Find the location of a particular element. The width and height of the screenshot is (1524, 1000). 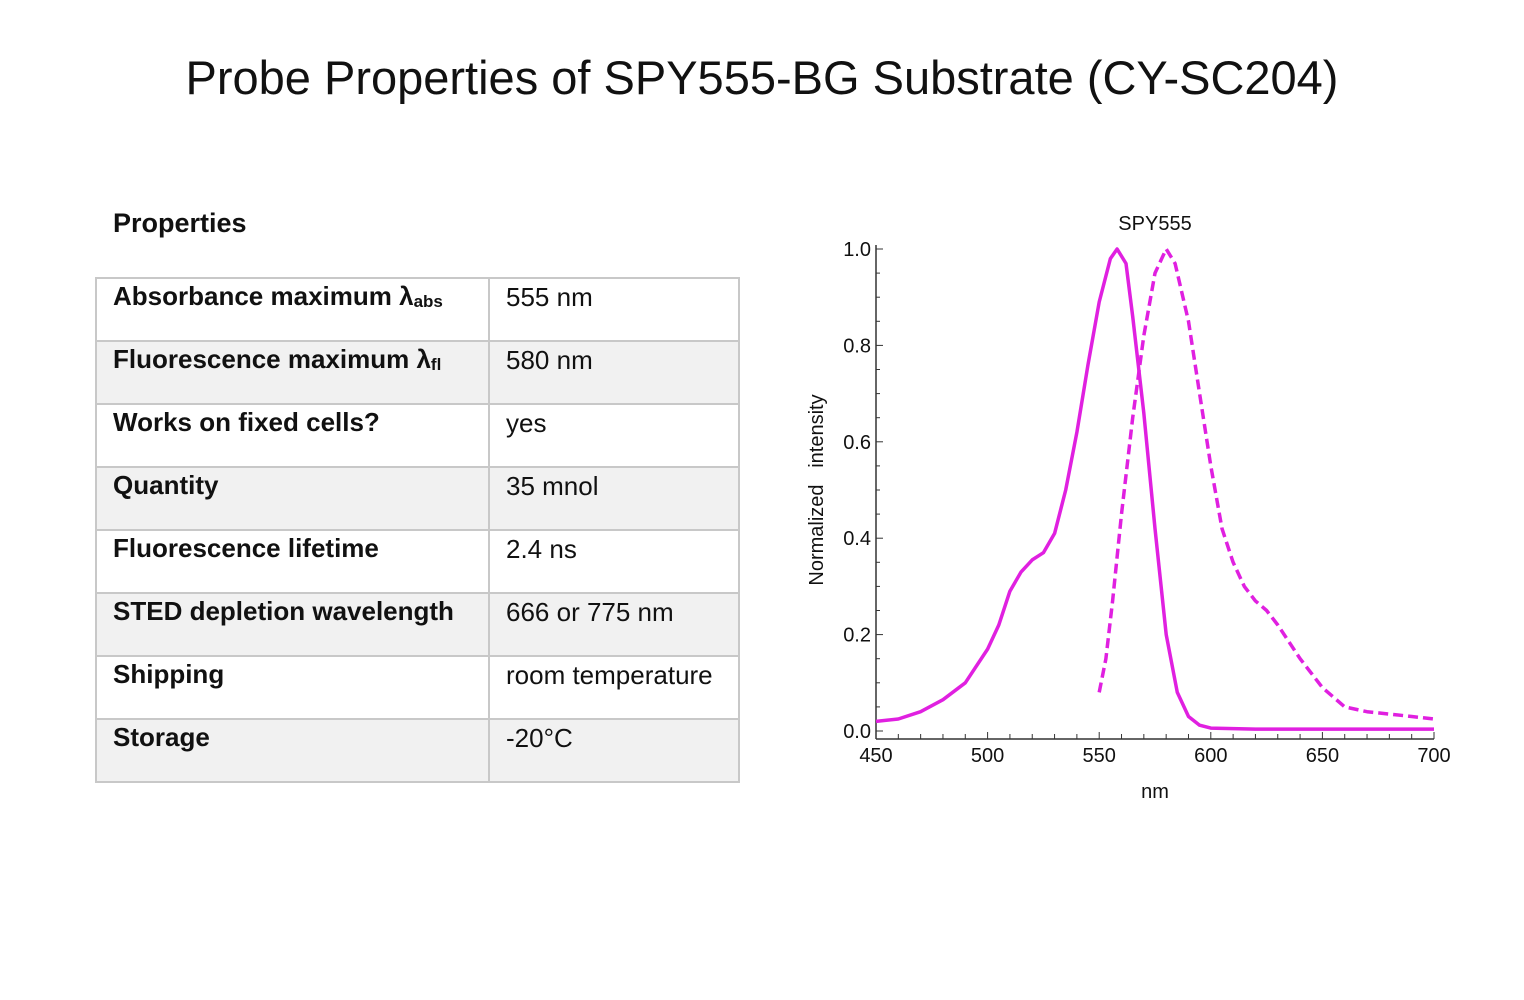

property-label-text: Shipping is located at coordinates (169, 674).